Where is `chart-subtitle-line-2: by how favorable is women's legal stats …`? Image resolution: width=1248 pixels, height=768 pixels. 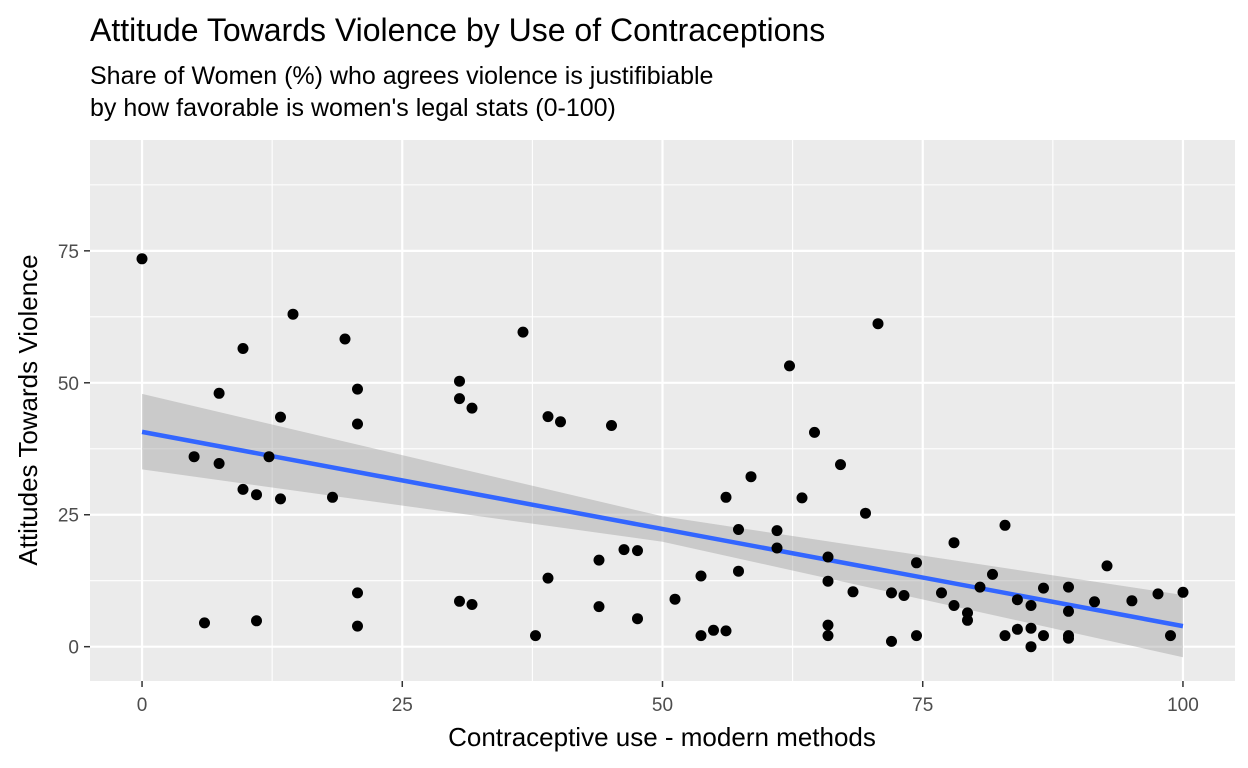
chart-subtitle-line-2: by how favorable is women's legal stats … is located at coordinates (353, 108).